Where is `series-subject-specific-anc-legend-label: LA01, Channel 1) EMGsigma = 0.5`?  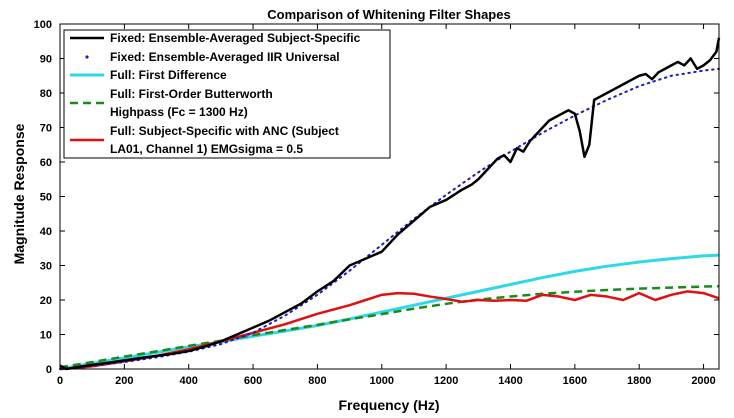 series-subject-specific-anc-legend-label: LA01, Channel 1) EMGsigma = 0.5 is located at coordinates (206, 149).